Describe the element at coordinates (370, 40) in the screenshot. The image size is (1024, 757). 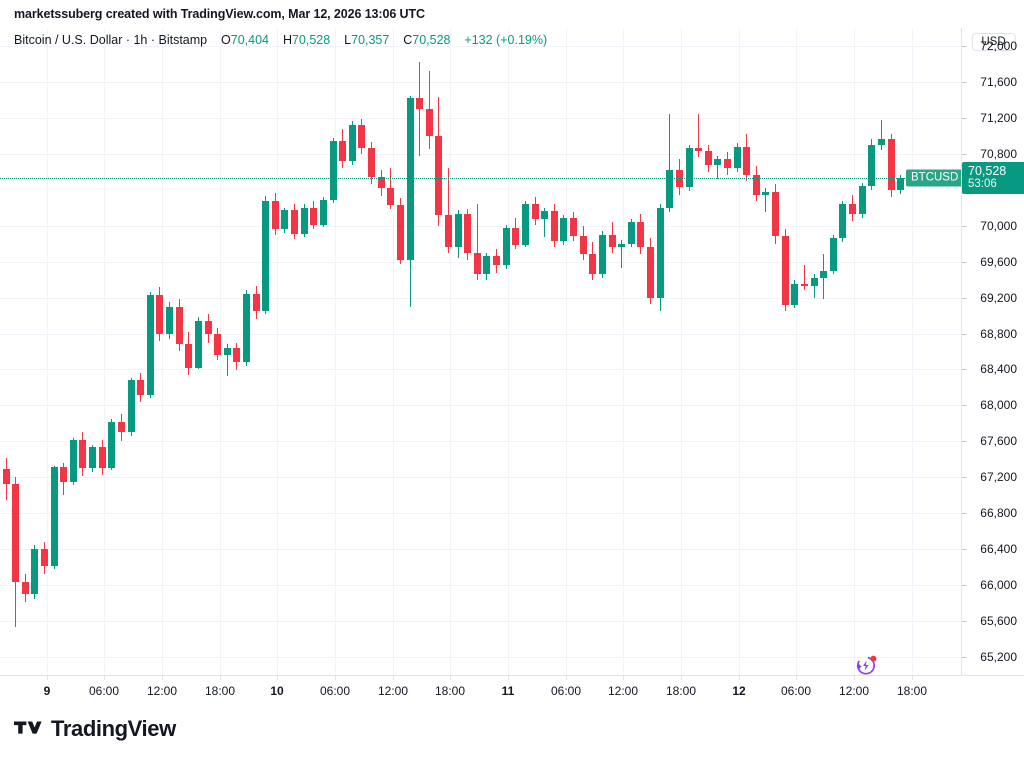
I see `legend-low-value: 70,357` at that location.